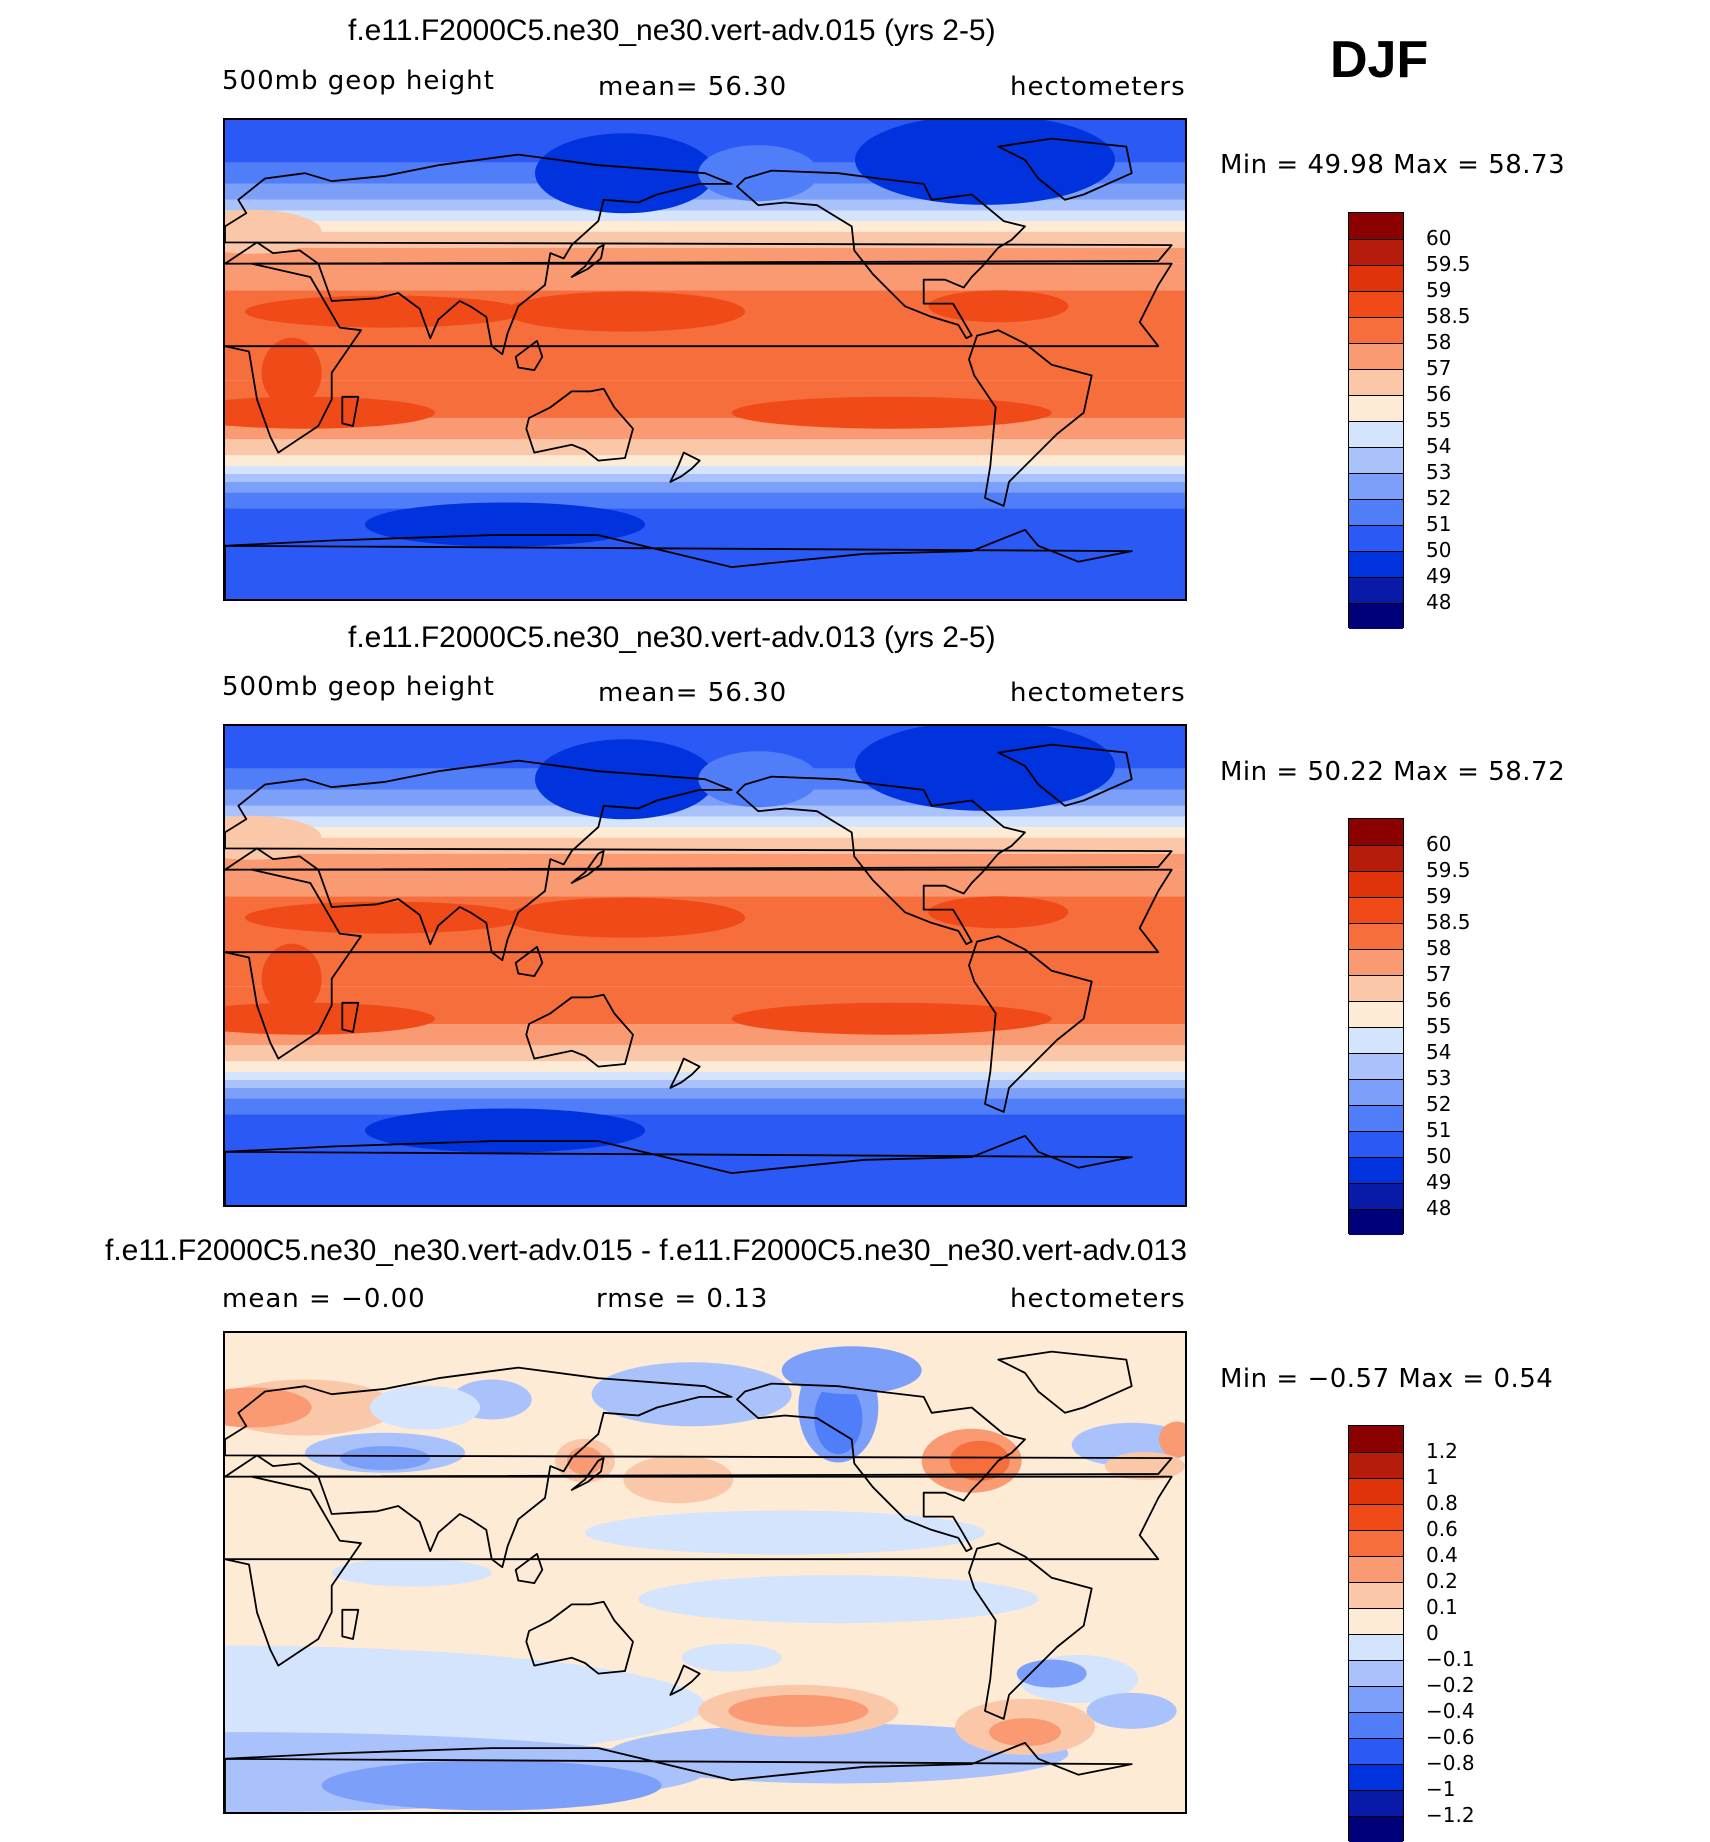 The image size is (1710, 1842). Describe the element at coordinates (1442, 1607) in the screenshot. I see `colorbar-tick-label: 0.1` at that location.